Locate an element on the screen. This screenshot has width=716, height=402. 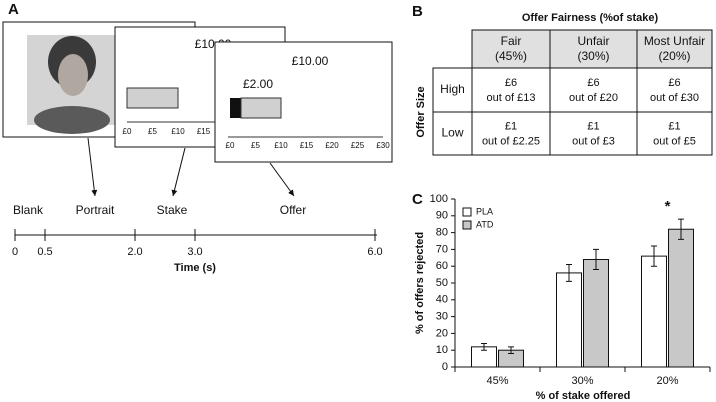
y-axis-label: % of offers rejected is located at coordinates (420, 283).